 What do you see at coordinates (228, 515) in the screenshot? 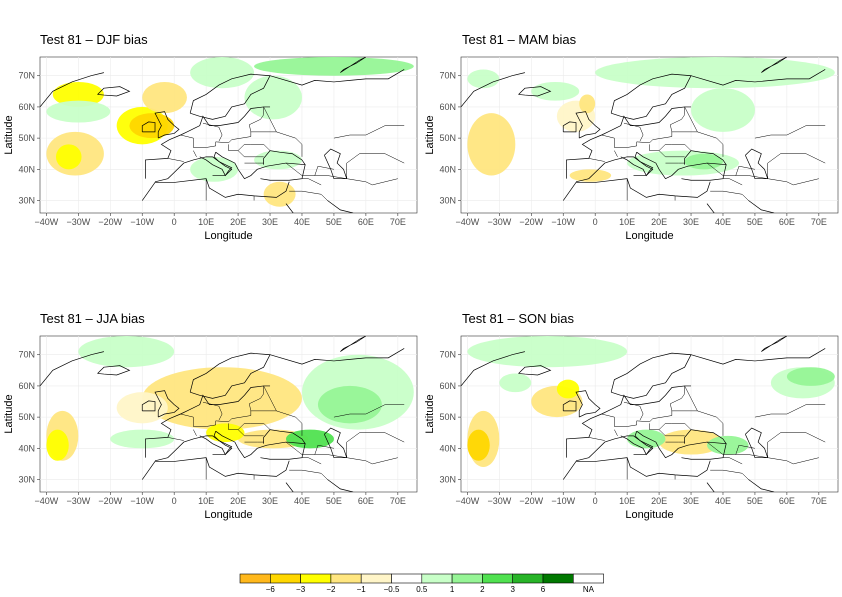
I see `x-axis-title: Longitude` at bounding box center [228, 515].